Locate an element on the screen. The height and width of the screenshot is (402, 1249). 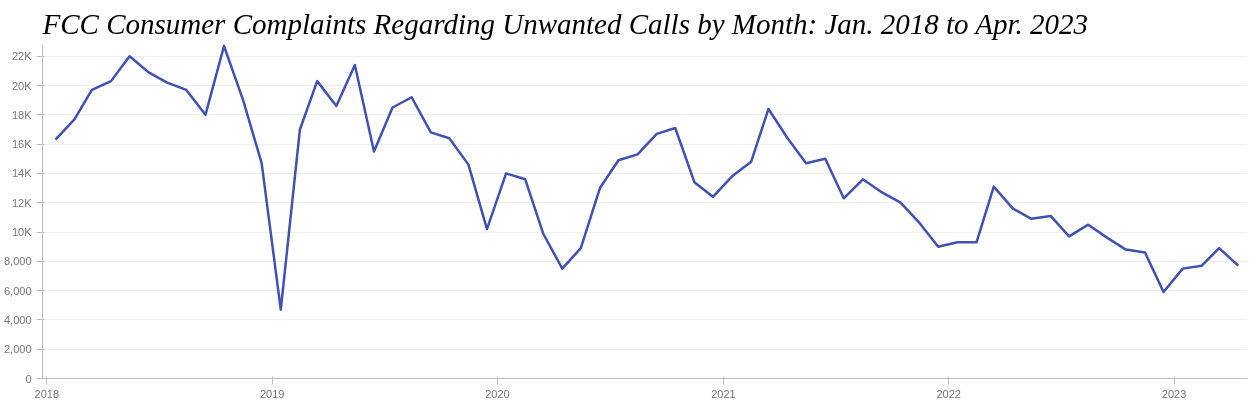
x-tick-label: 2020 is located at coordinates (497, 393).